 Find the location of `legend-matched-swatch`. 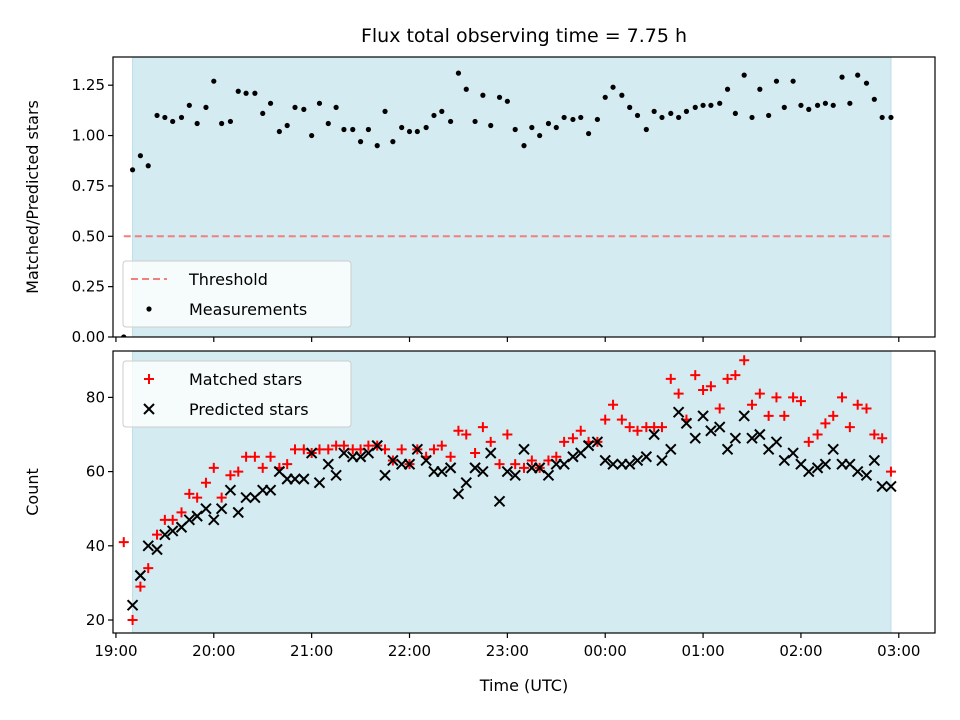

legend-matched-swatch is located at coordinates (149, 379).